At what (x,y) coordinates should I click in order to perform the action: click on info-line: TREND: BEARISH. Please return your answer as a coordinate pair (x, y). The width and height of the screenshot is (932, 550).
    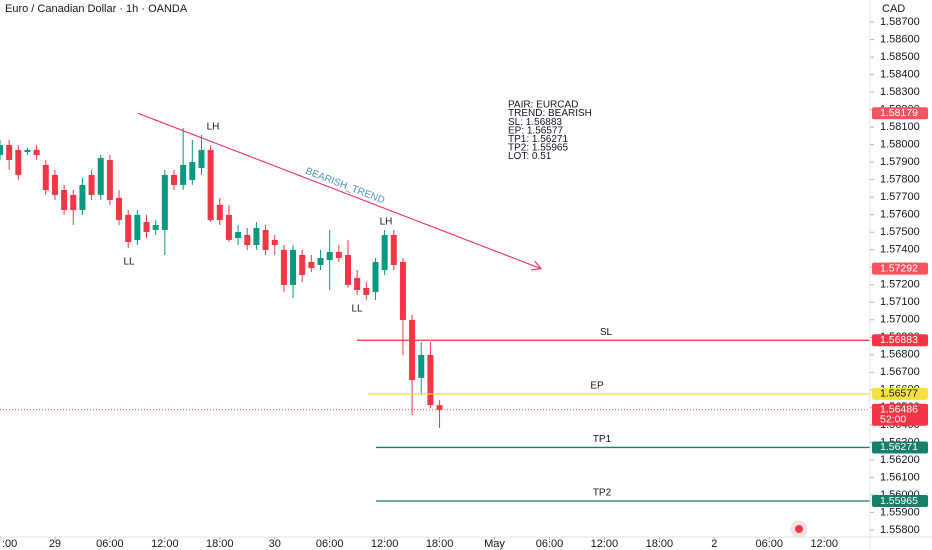
    Looking at the image, I should click on (550, 113).